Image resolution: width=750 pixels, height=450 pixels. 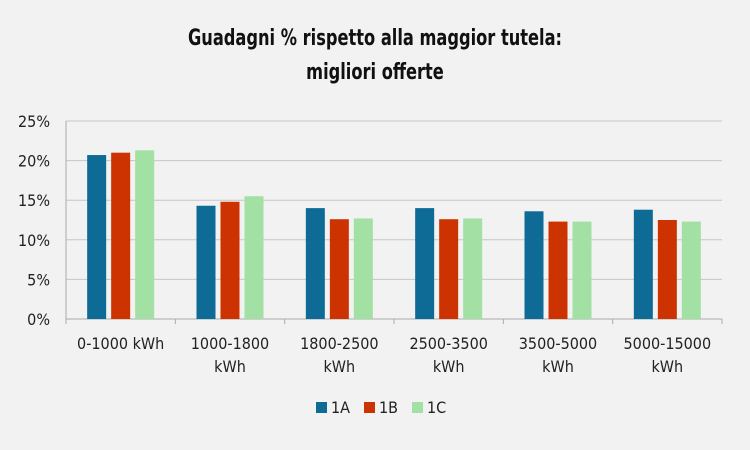 I want to click on legend-label-1a: 1A, so click(x=340, y=407).